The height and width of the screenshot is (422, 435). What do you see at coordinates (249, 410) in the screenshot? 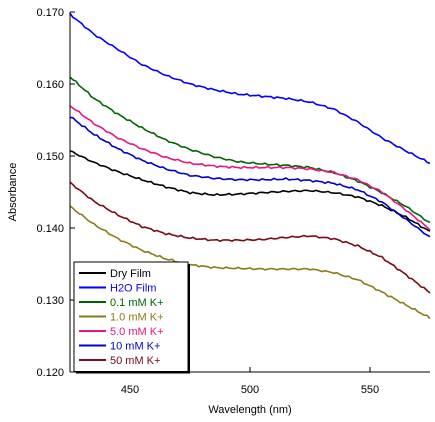
I see `x-axis-title: Wavelength (nm)` at bounding box center [249, 410].